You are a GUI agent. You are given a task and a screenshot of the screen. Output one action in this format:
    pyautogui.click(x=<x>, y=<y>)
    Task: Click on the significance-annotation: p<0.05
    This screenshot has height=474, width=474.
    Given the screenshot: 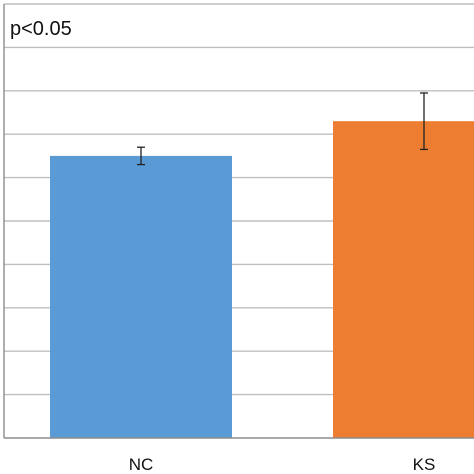 What is the action you would take?
    pyautogui.click(x=41, y=29)
    